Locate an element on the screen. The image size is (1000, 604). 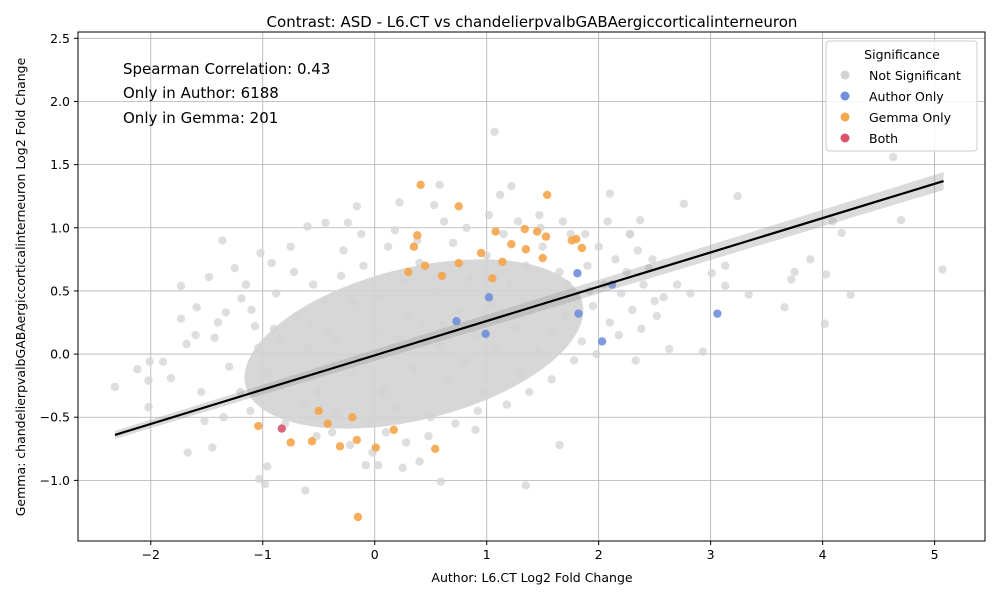
x-axis-label: Author: L6.CT Log2 Fold Change is located at coordinates (531, 577).